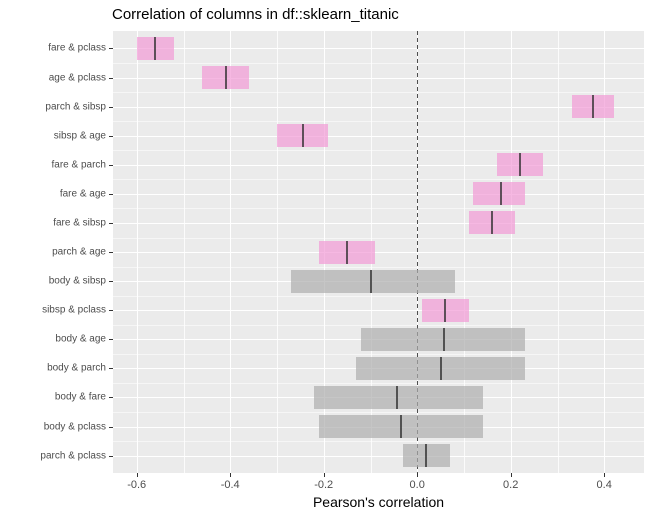 This screenshot has height=518, width=645. Describe the element at coordinates (324, 485) in the screenshot. I see `x-tick-label: -0.2` at that location.